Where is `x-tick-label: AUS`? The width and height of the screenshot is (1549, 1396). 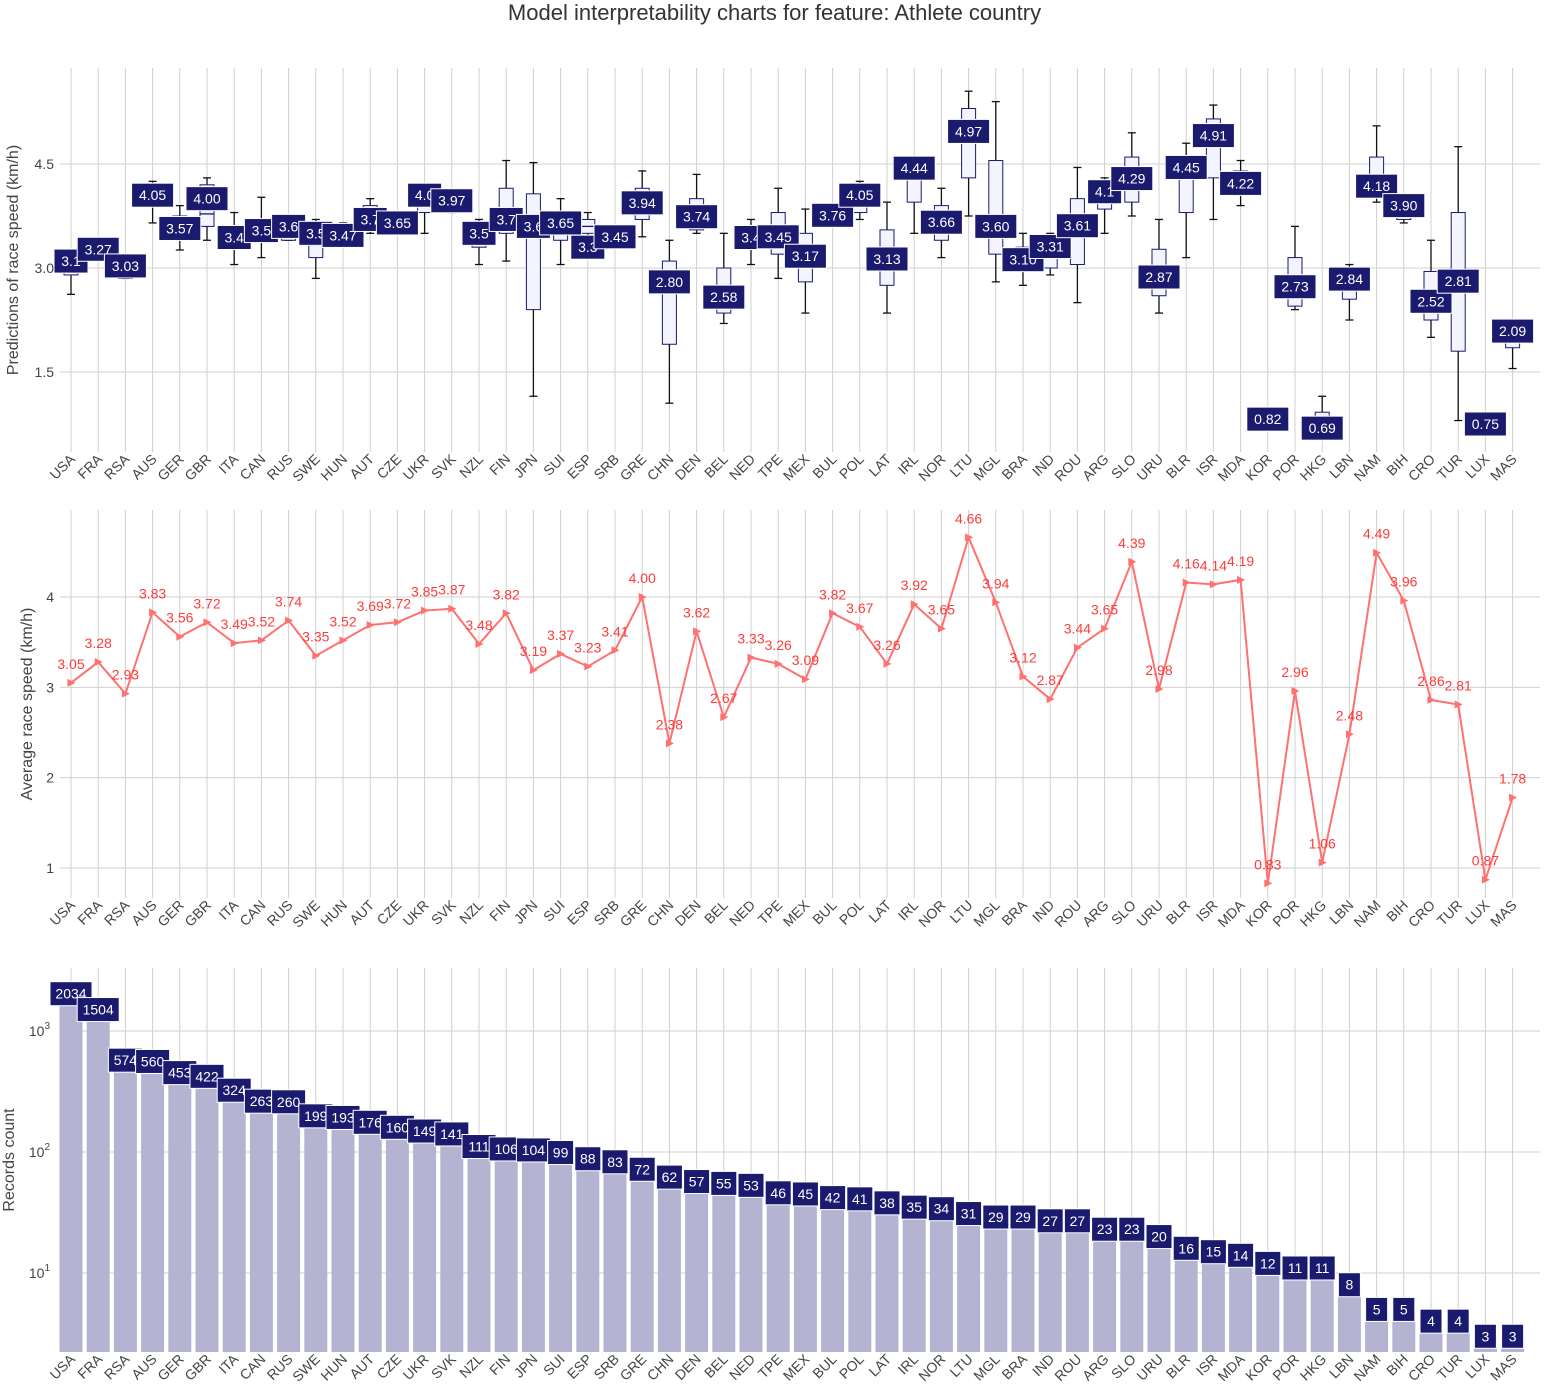 x-tick-label: AUS is located at coordinates (144, 1367).